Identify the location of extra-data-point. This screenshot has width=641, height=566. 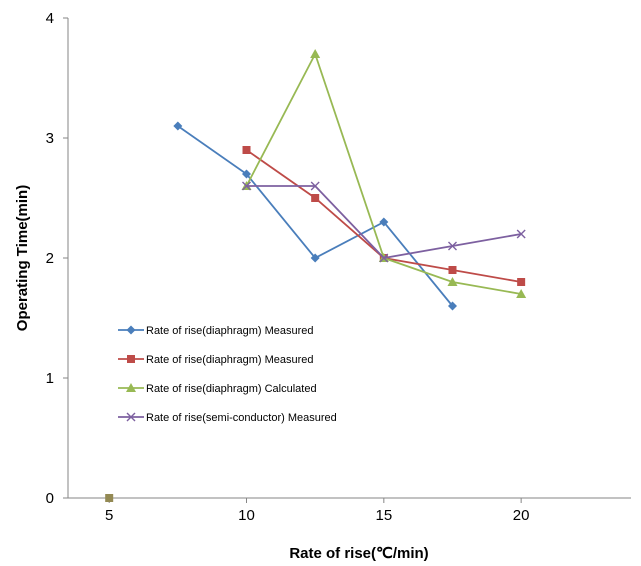
(109, 498).